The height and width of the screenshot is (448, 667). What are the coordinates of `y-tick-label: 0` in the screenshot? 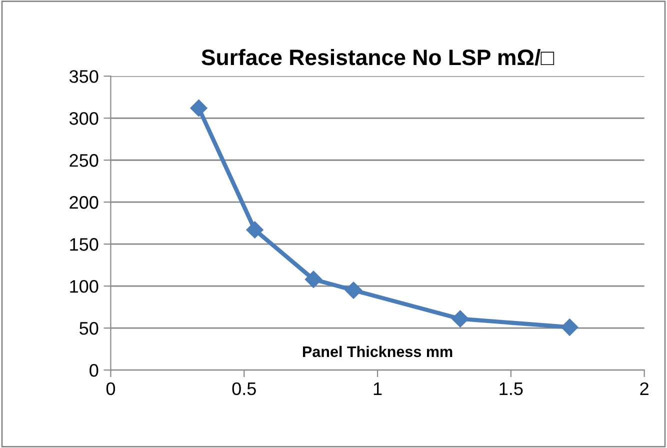 It's located at (94, 370).